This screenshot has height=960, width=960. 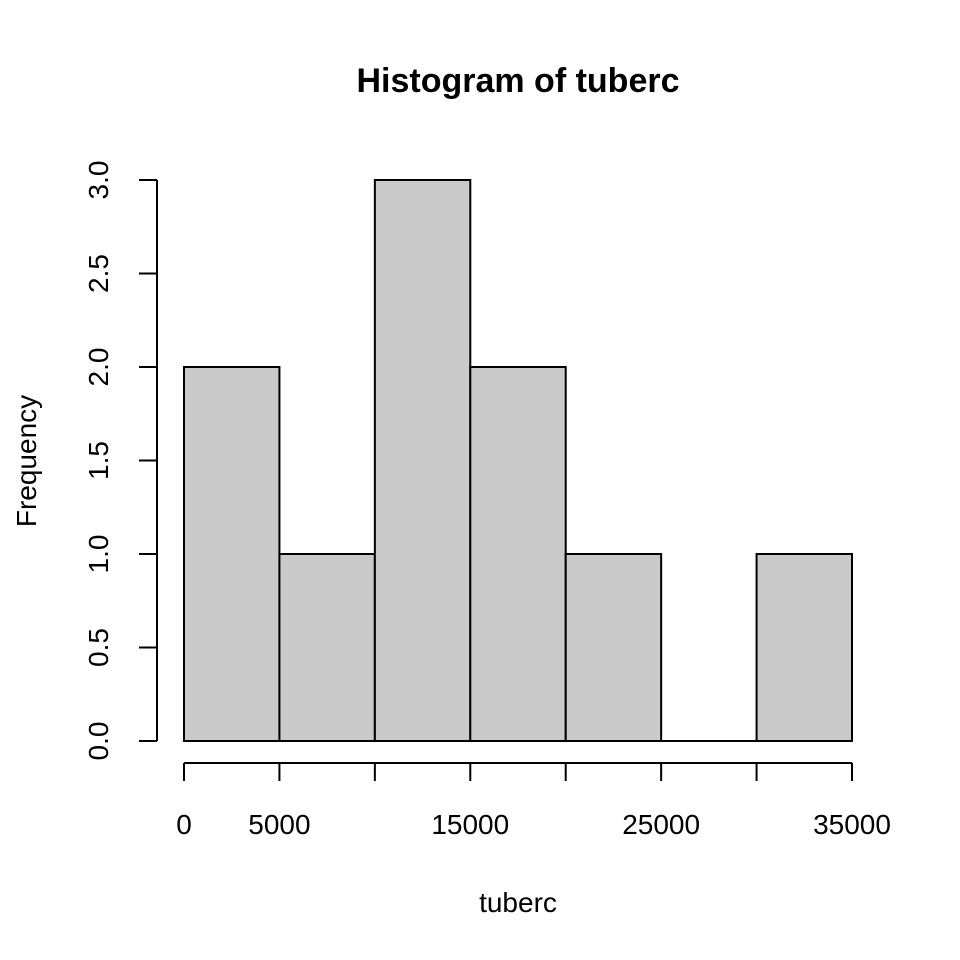 What do you see at coordinates (98, 367) in the screenshot?
I see `y-tick-label: 2.0` at bounding box center [98, 367].